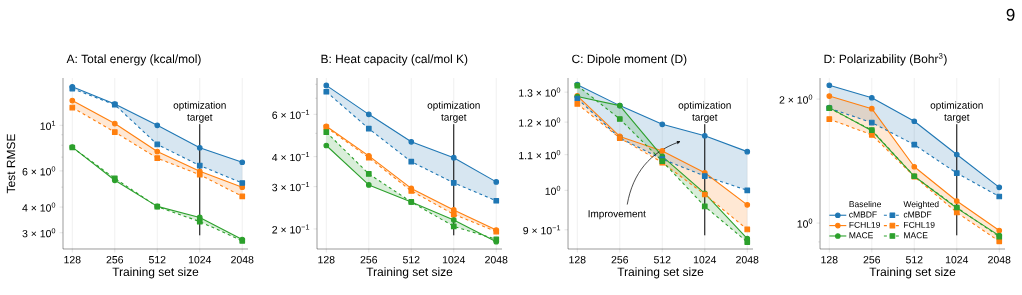  What do you see at coordinates (617, 215) in the screenshot?
I see `annotation: Improvement` at bounding box center [617, 215].